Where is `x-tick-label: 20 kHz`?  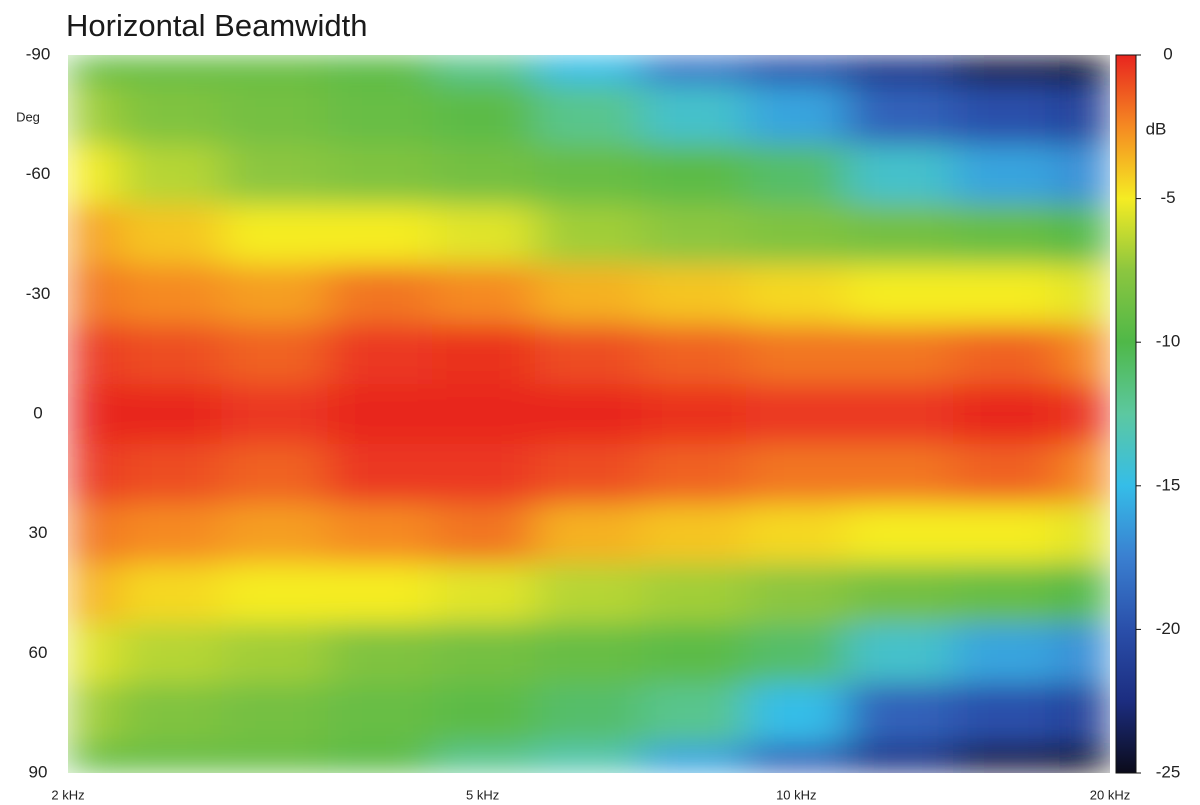 x-tick-label: 20 kHz is located at coordinates (1110, 794).